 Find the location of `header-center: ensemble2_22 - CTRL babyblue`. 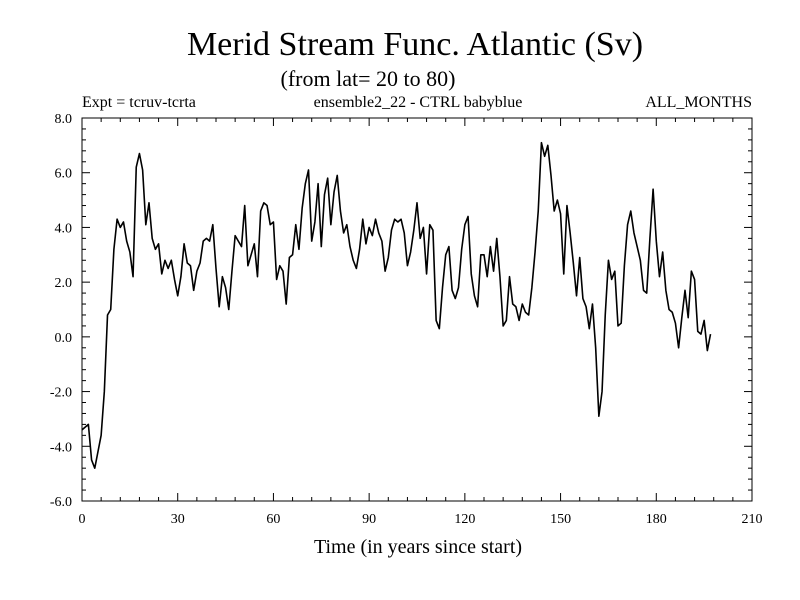

header-center: ensemble2_22 - CTRL babyblue is located at coordinates (418, 102).